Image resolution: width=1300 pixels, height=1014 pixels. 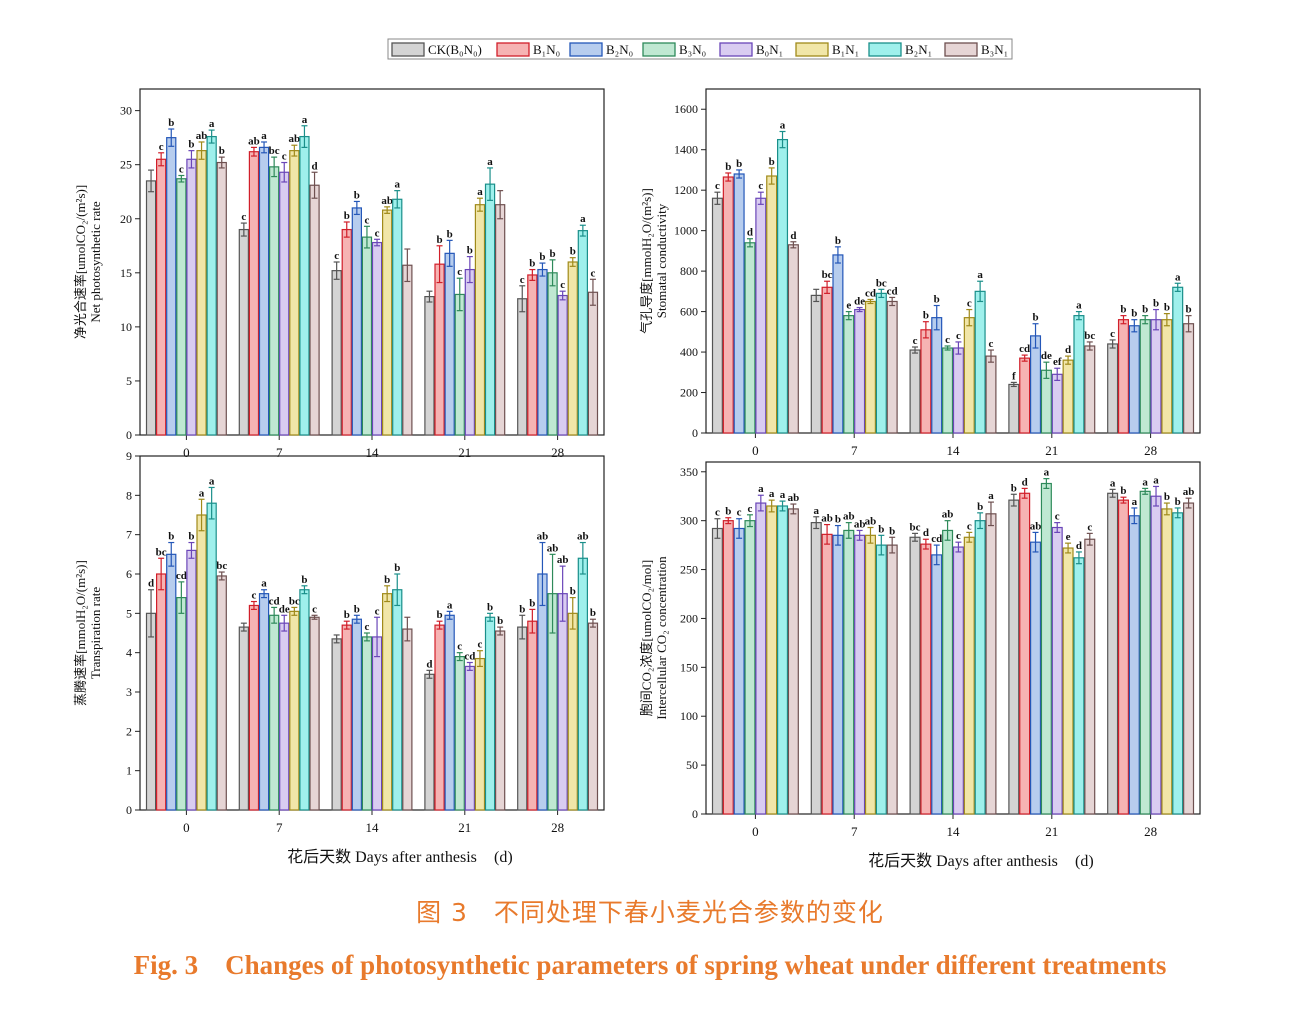 I want to click on sig-letter-21-6: b, so click(x=490, y=607).